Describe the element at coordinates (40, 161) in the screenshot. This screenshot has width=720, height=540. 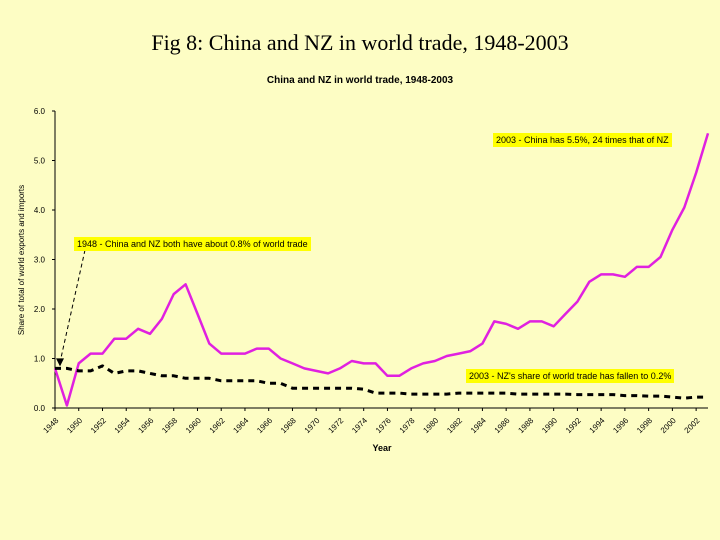
I see `y-tick-label: 5.0` at that location.